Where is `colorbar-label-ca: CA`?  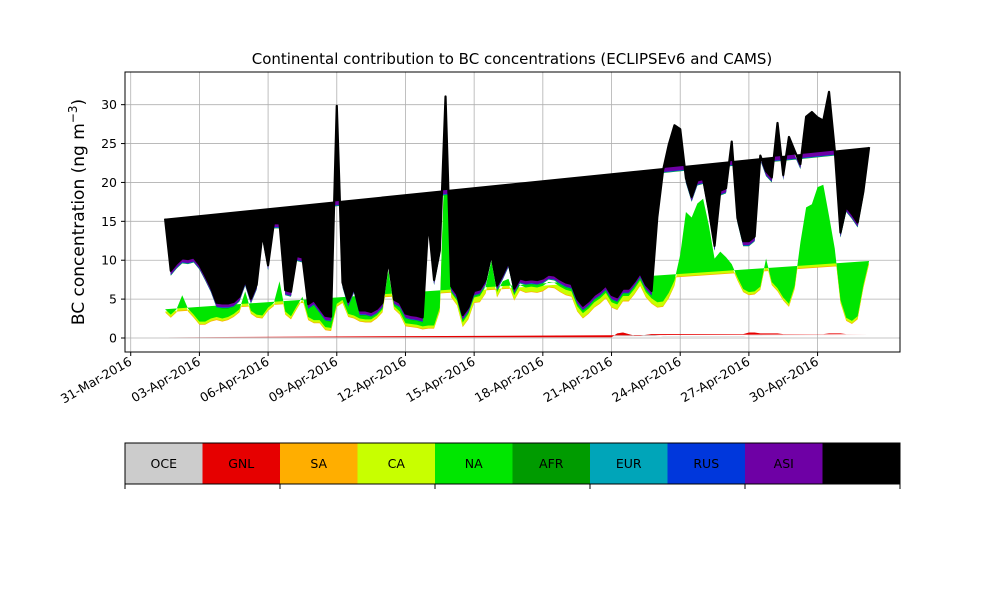
colorbar-label-ca: CA is located at coordinates (397, 463).